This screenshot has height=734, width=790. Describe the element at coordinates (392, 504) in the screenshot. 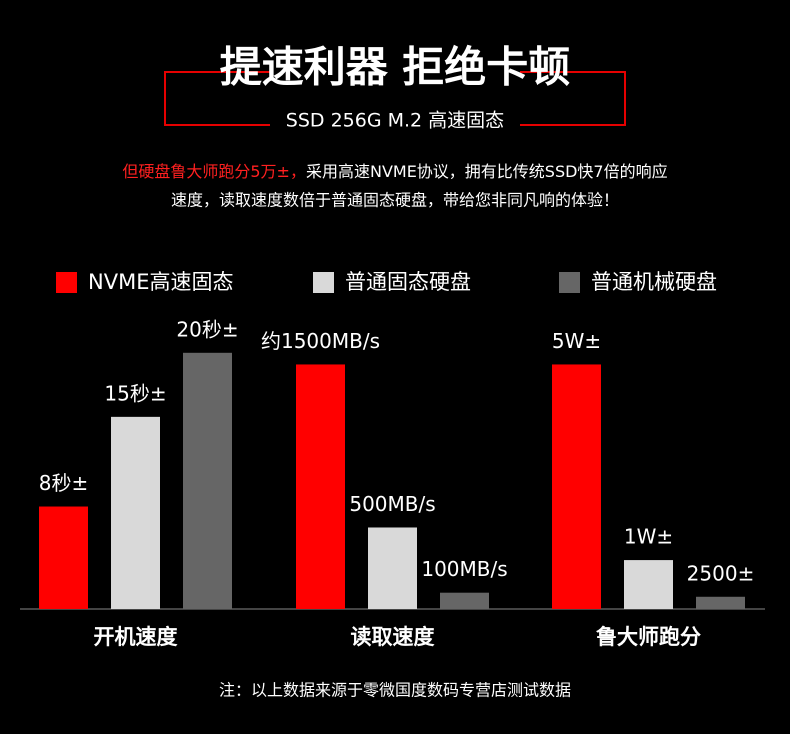

I see `value-label: 500MB/s` at that location.